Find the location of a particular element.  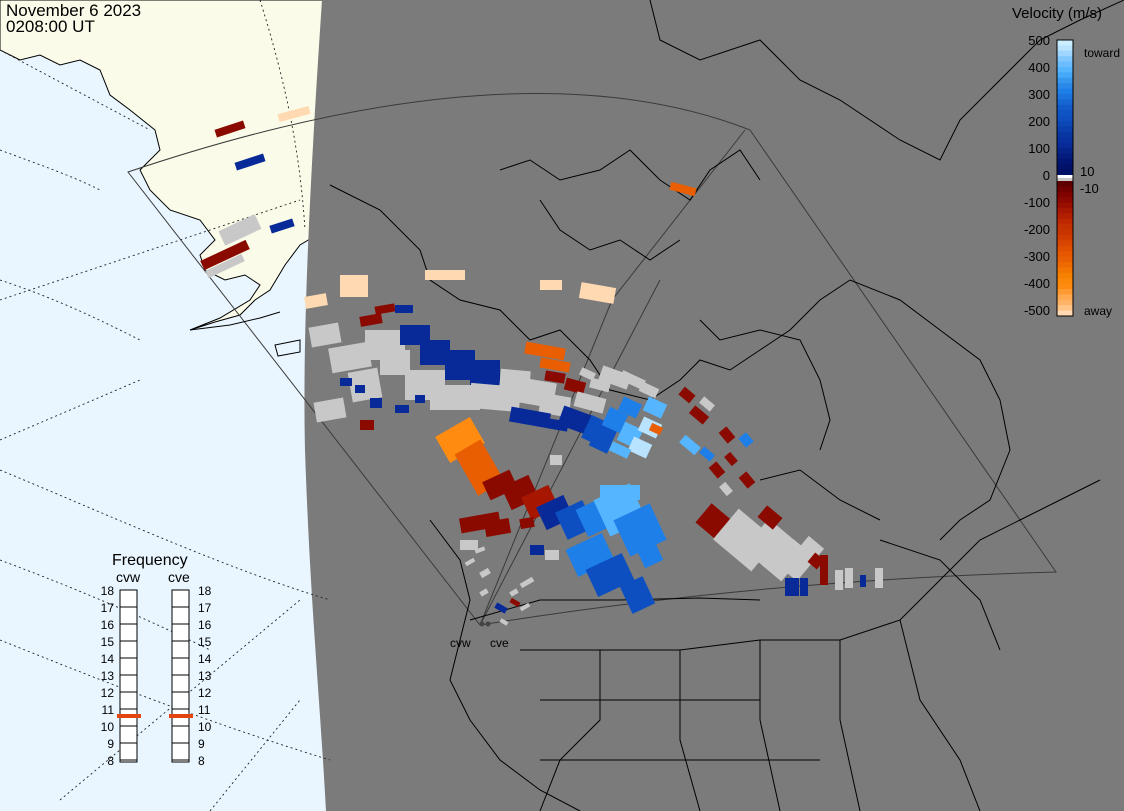

toward-label: toward is located at coordinates (1102, 53).